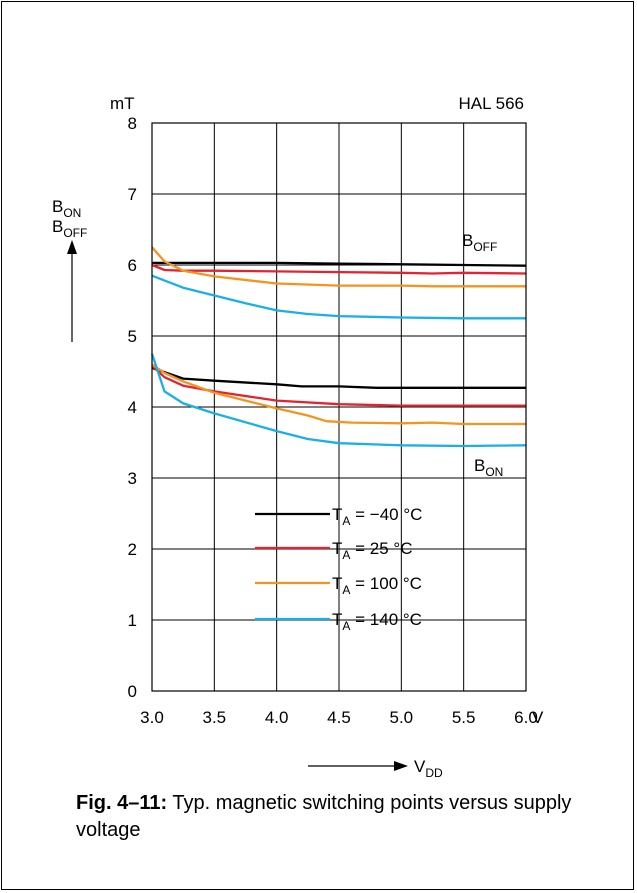 The height and width of the screenshot is (893, 637). Describe the element at coordinates (132, 407) in the screenshot. I see `y-tick-label: 4` at that location.